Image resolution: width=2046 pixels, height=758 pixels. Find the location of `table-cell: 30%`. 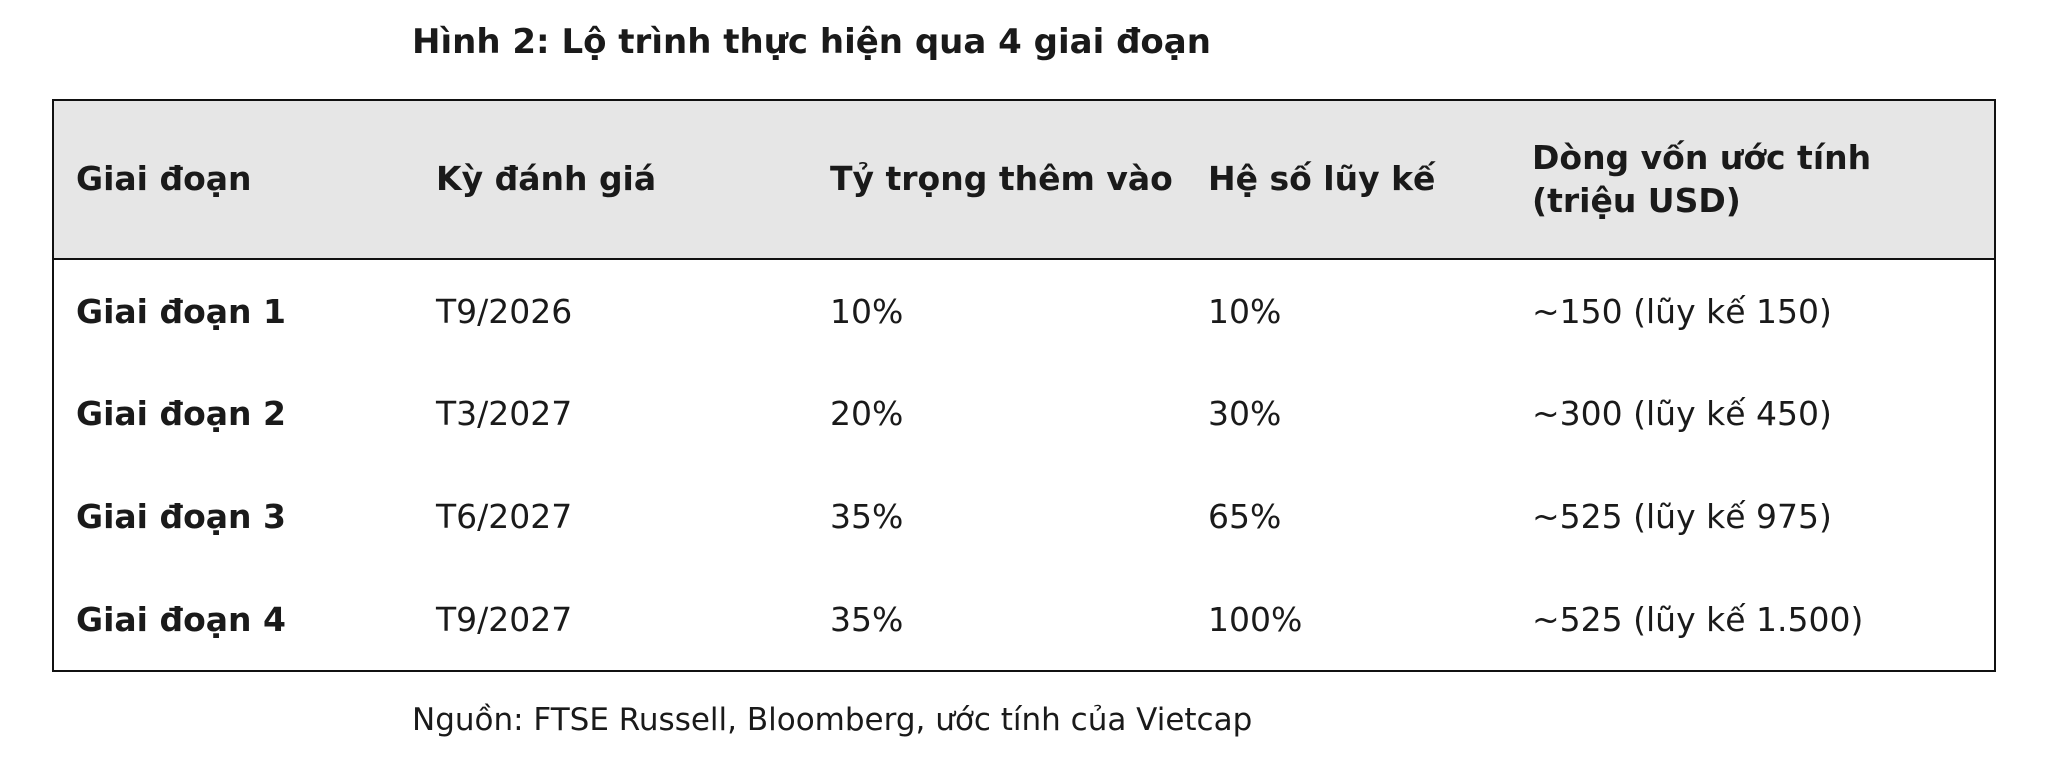

table-cell: 30% is located at coordinates (1245, 413).